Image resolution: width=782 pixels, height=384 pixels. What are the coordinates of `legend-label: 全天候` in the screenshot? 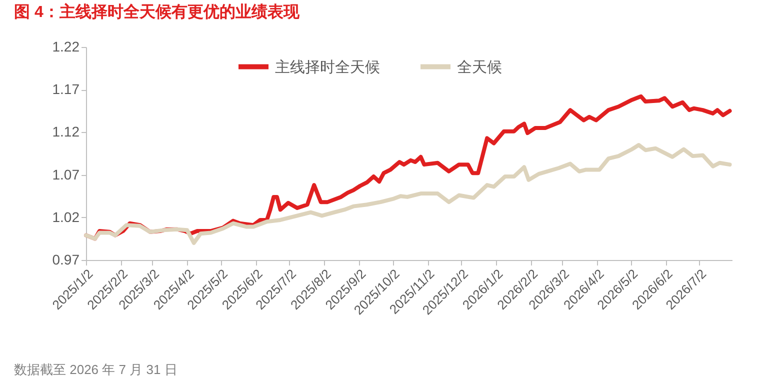 It's located at (479, 67).